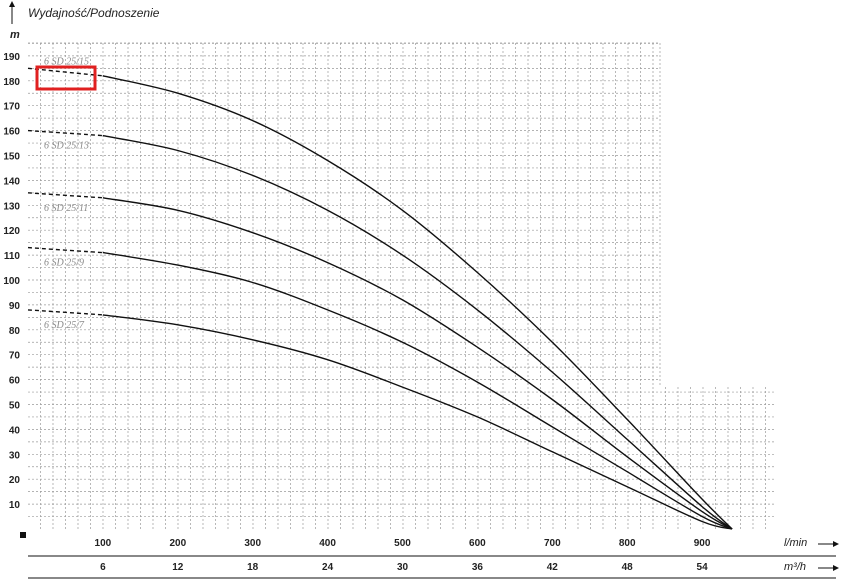 This screenshot has width=842, height=585. What do you see at coordinates (12, 256) in the screenshot?
I see `y-tick-label: 110` at bounding box center [12, 256].